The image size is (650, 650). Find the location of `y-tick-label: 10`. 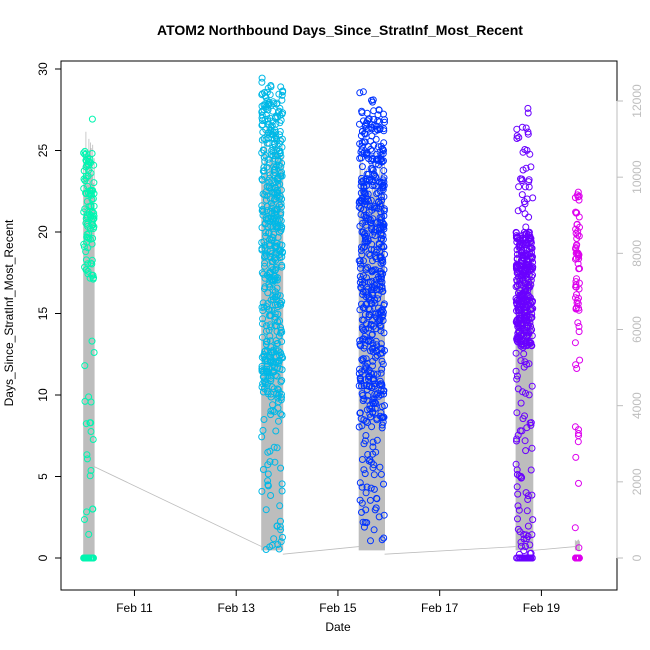

y-tick-label: 10 is located at coordinates (43, 395).